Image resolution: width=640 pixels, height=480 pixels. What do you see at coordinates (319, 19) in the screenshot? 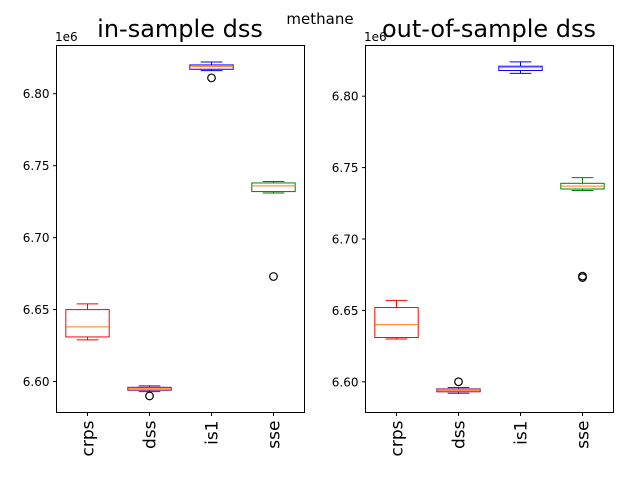
I see `figure-suptitle: methane` at bounding box center [319, 19].